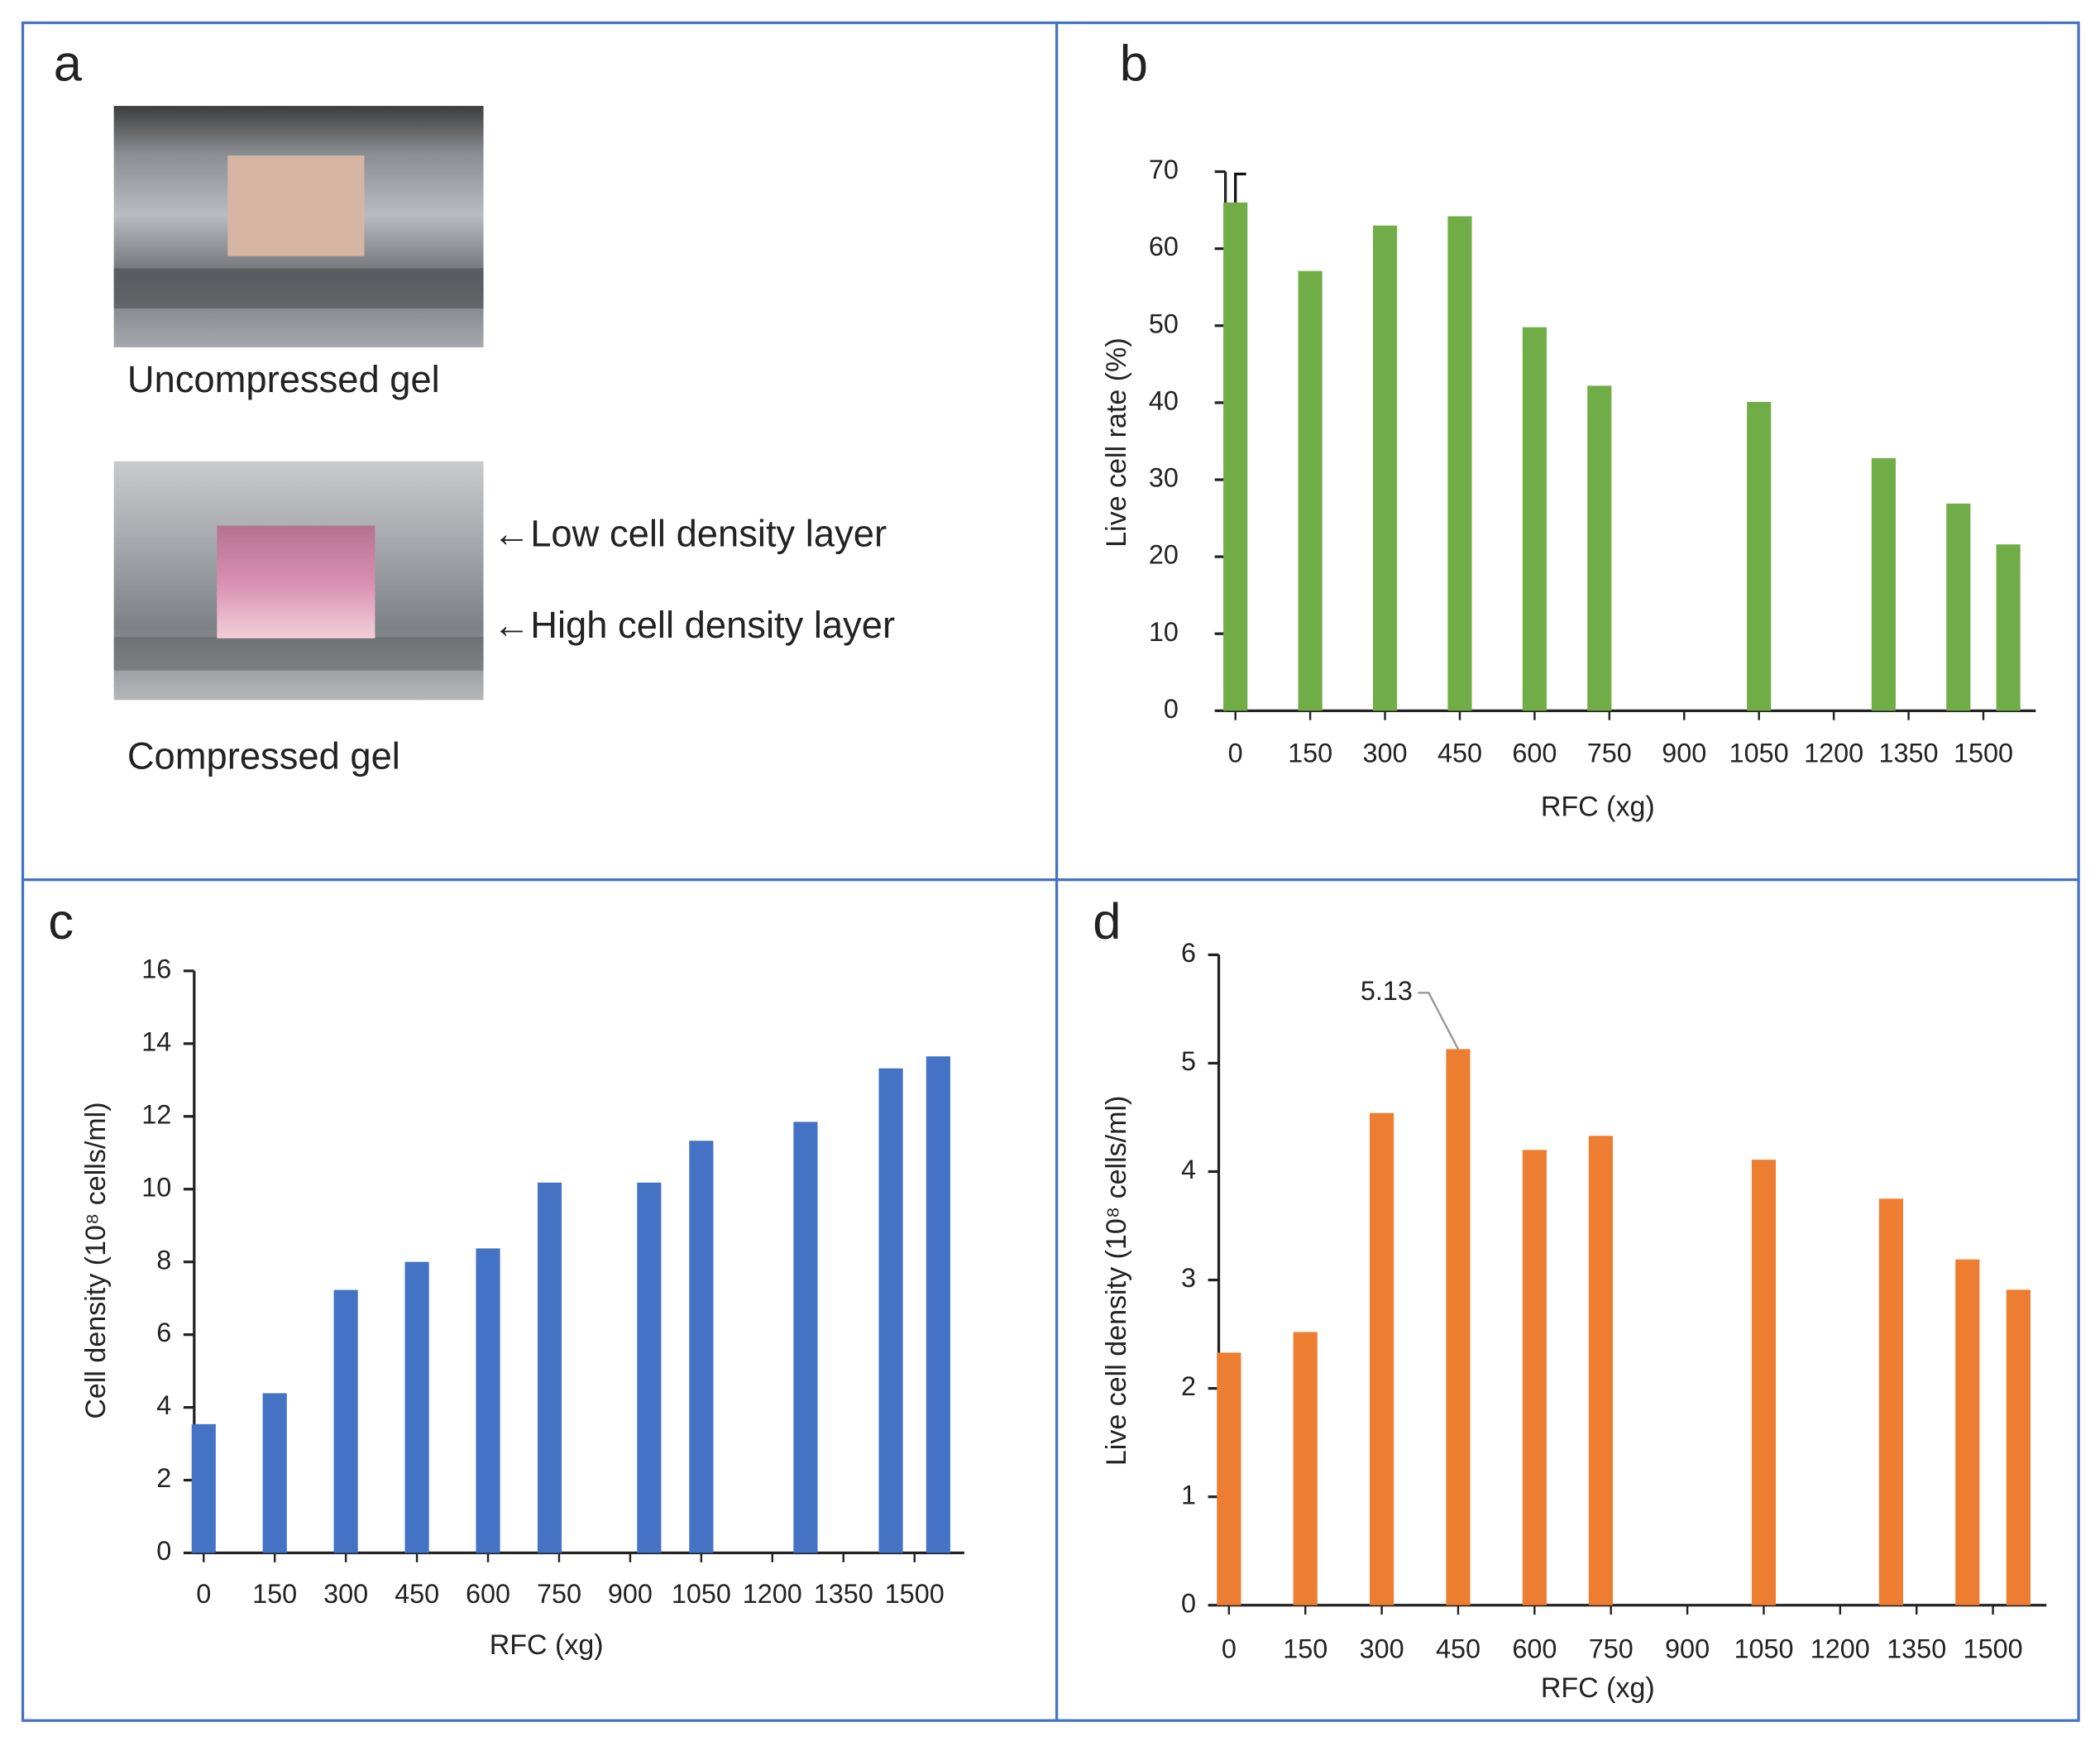  Describe the element at coordinates (1117, 442) in the screenshot. I see `y-axis-title: Live cell rate (%)` at that location.